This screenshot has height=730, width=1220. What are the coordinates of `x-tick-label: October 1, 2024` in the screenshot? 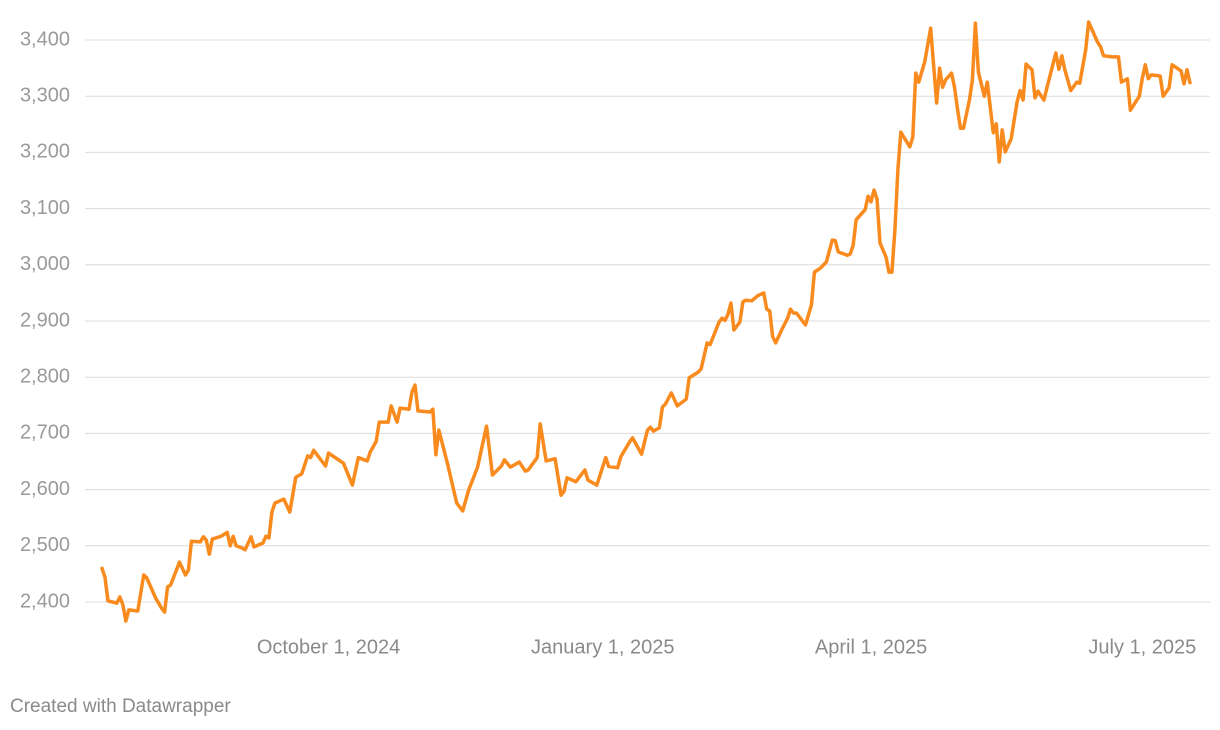 It's located at (328, 647).